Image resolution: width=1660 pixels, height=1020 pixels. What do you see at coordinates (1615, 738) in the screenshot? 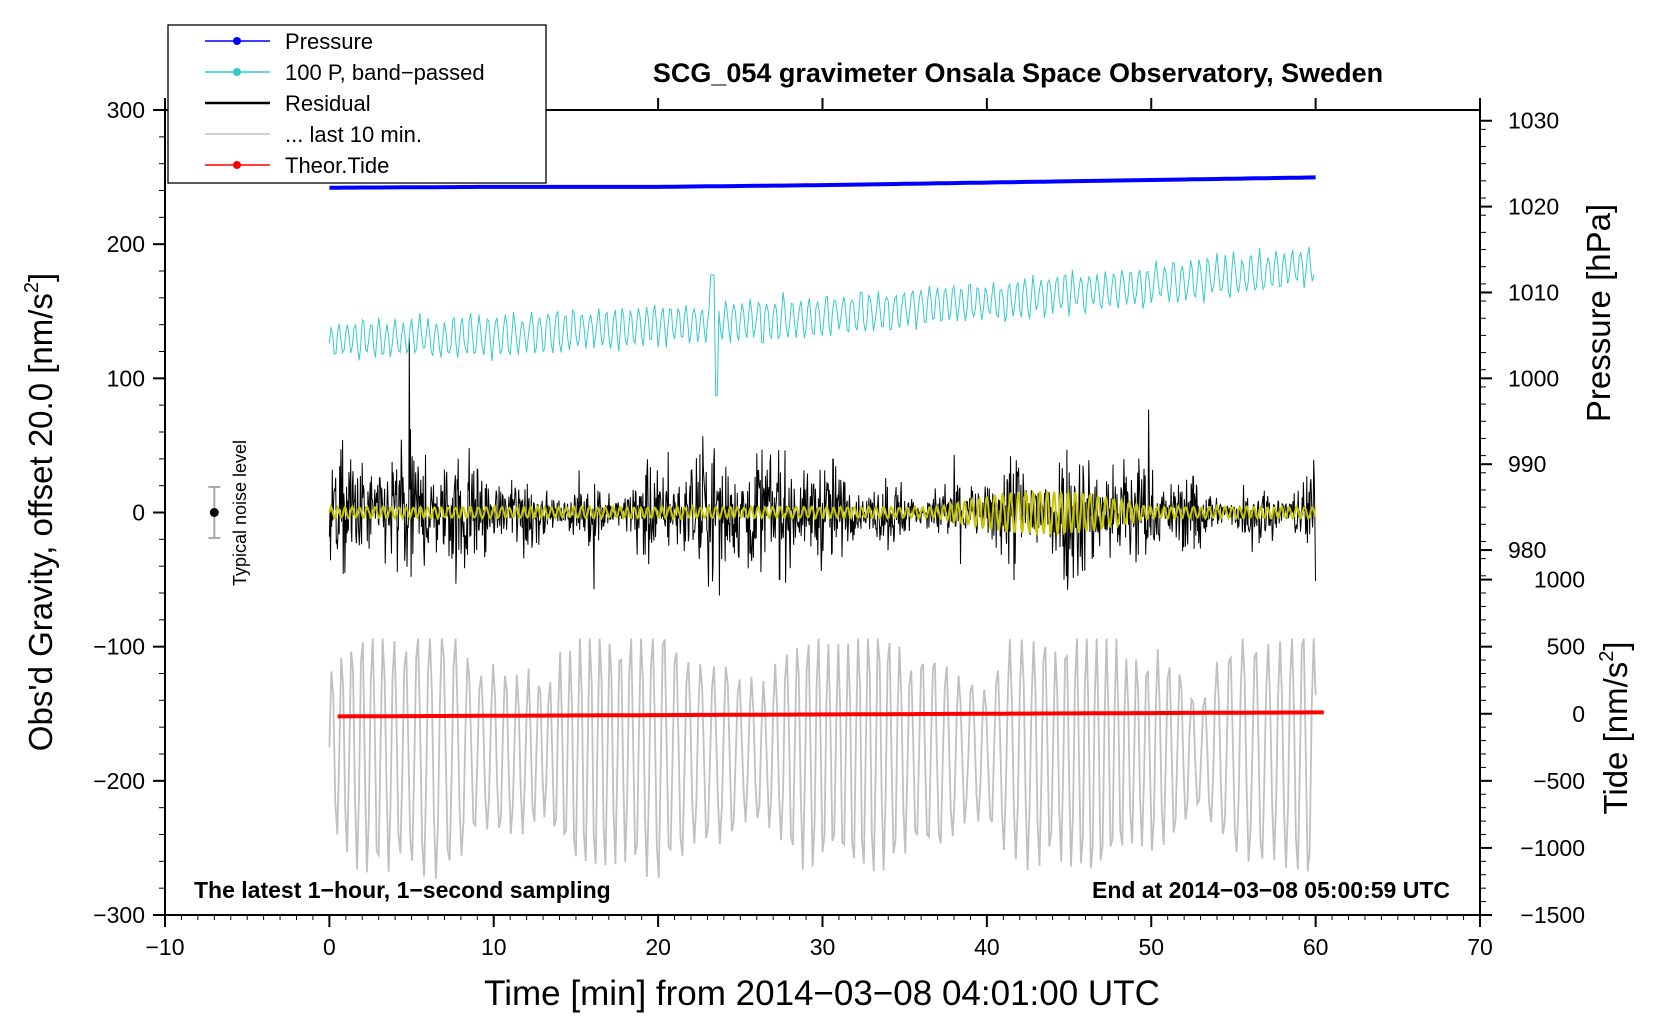
I see `y-axis-label-tide-main: Tide [nm/s` at bounding box center [1615, 738].